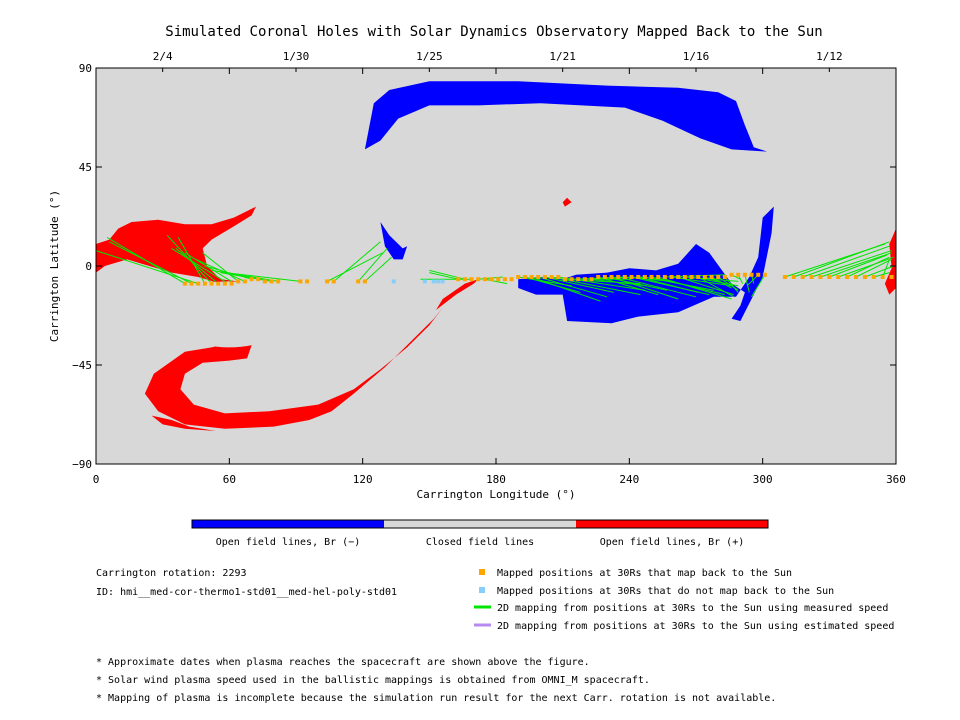 The image size is (960, 720). What do you see at coordinates (163, 56) in the screenshot?
I see `date-tick-label-0: 2/4` at bounding box center [163, 56].